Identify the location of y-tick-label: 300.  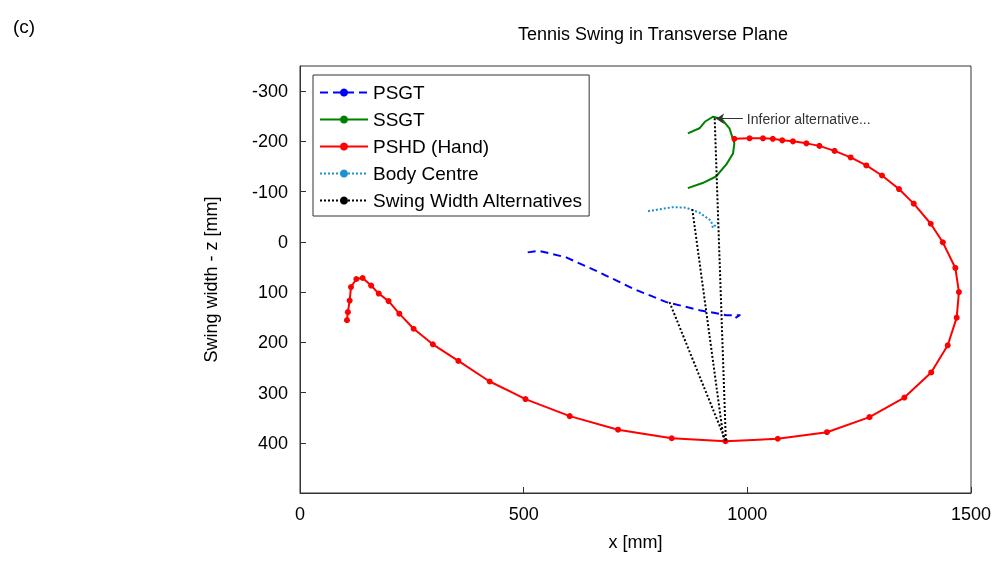
(272, 392).